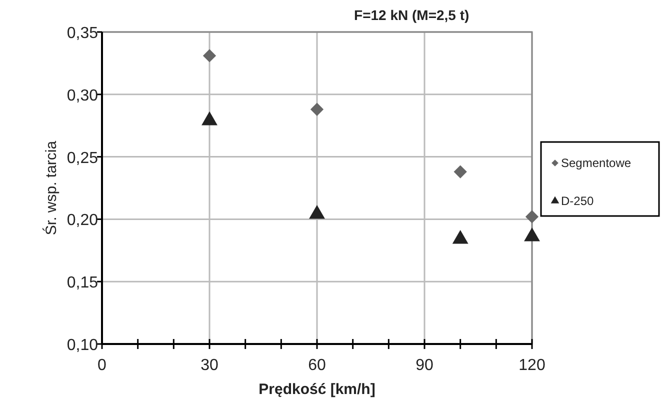 Image resolution: width=664 pixels, height=404 pixels. What do you see at coordinates (425, 365) in the screenshot?
I see `x-tick-label: 90` at bounding box center [425, 365].